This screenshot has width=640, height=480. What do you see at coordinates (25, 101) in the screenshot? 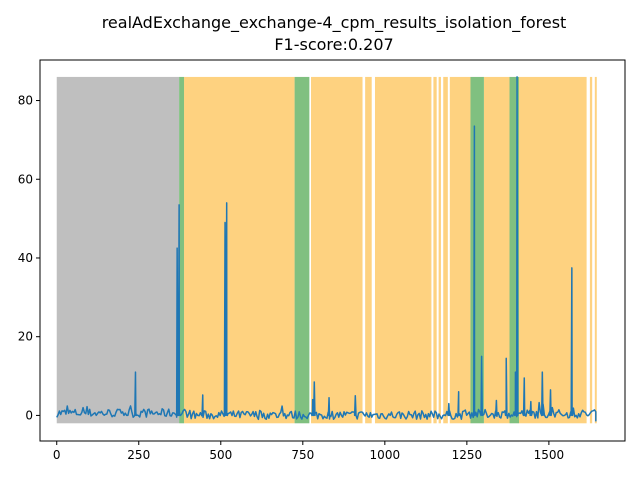
I see `y-tick-label: 80` at bounding box center [25, 101].